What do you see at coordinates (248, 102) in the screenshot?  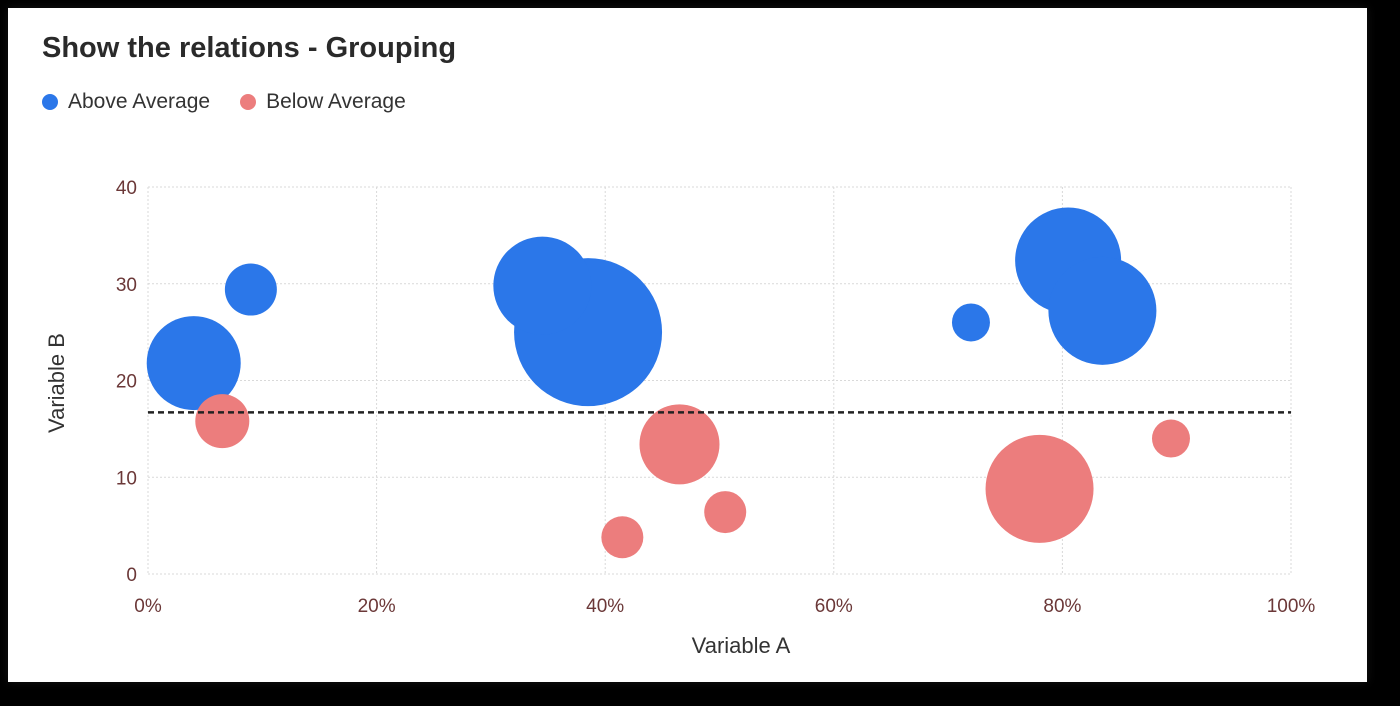 I see `legend-swatch-below-average` at bounding box center [248, 102].